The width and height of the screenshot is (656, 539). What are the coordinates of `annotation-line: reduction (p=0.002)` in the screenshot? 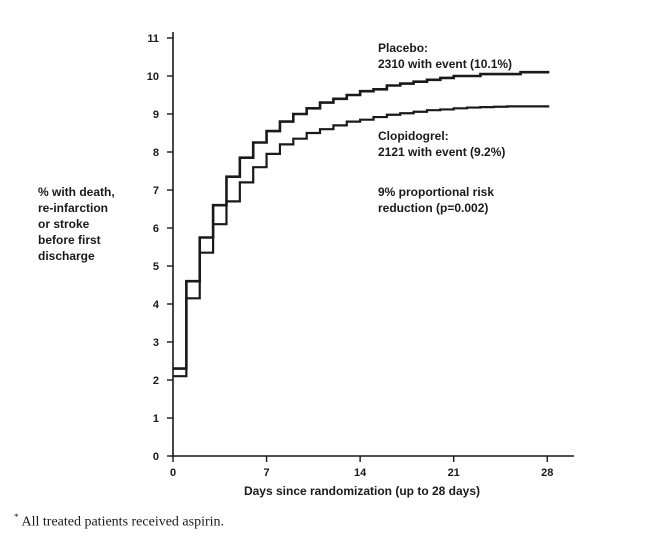 It's located at (433, 208).